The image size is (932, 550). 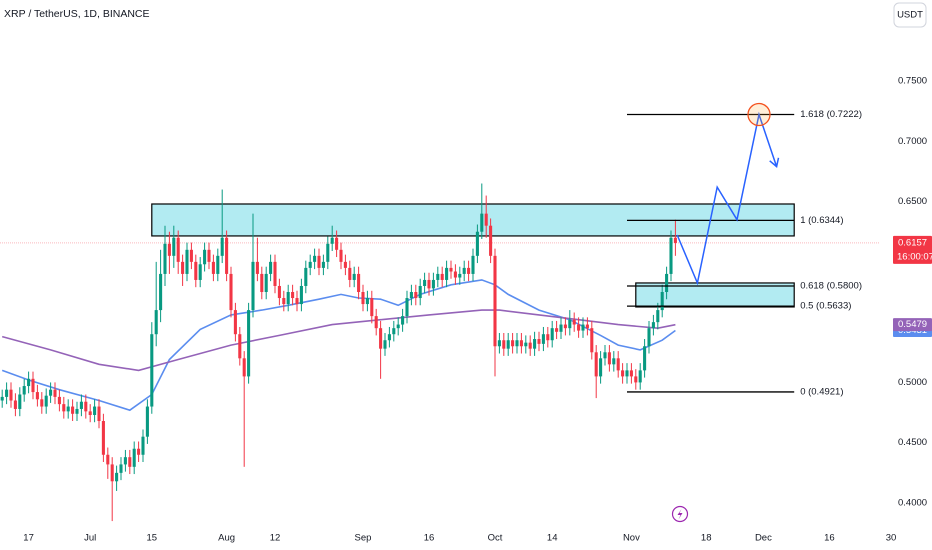 I want to click on fib-label: 0.5 (0.5633), so click(x=825, y=306).